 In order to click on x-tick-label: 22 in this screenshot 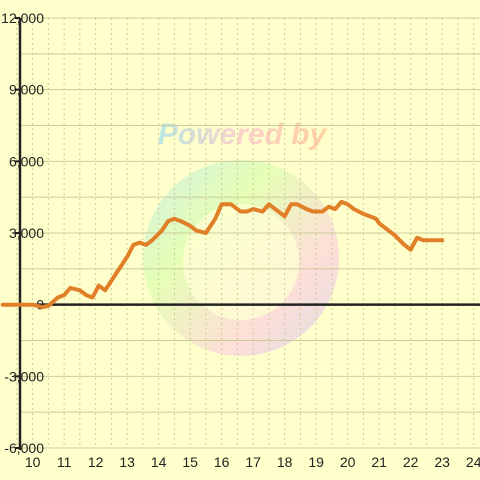, I will do `click(411, 462)`.